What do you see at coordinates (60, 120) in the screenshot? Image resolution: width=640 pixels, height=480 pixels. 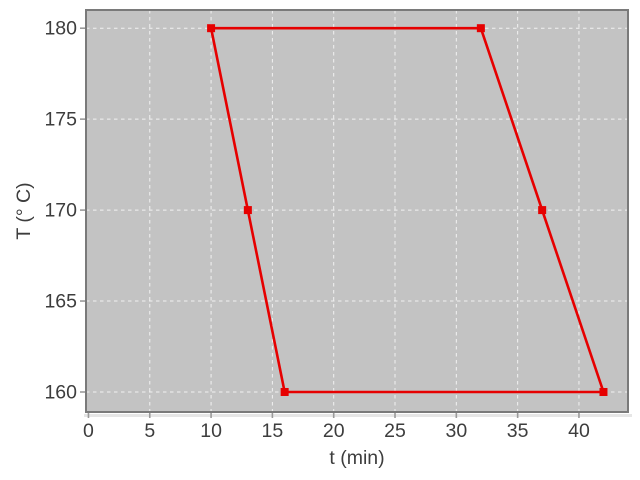 I see `y-tick-label: 175` at bounding box center [60, 120].